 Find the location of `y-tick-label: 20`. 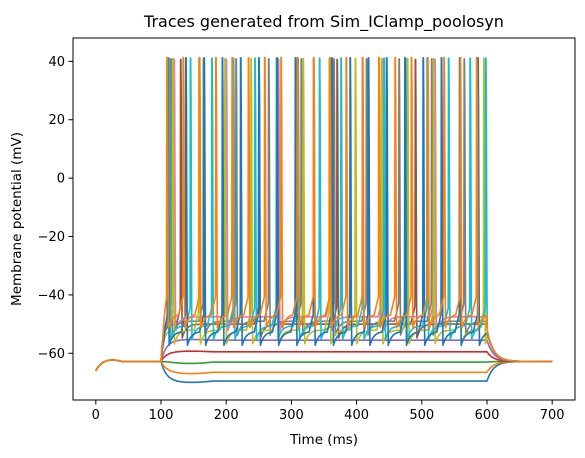

y-tick-label: 20 is located at coordinates (56, 120).